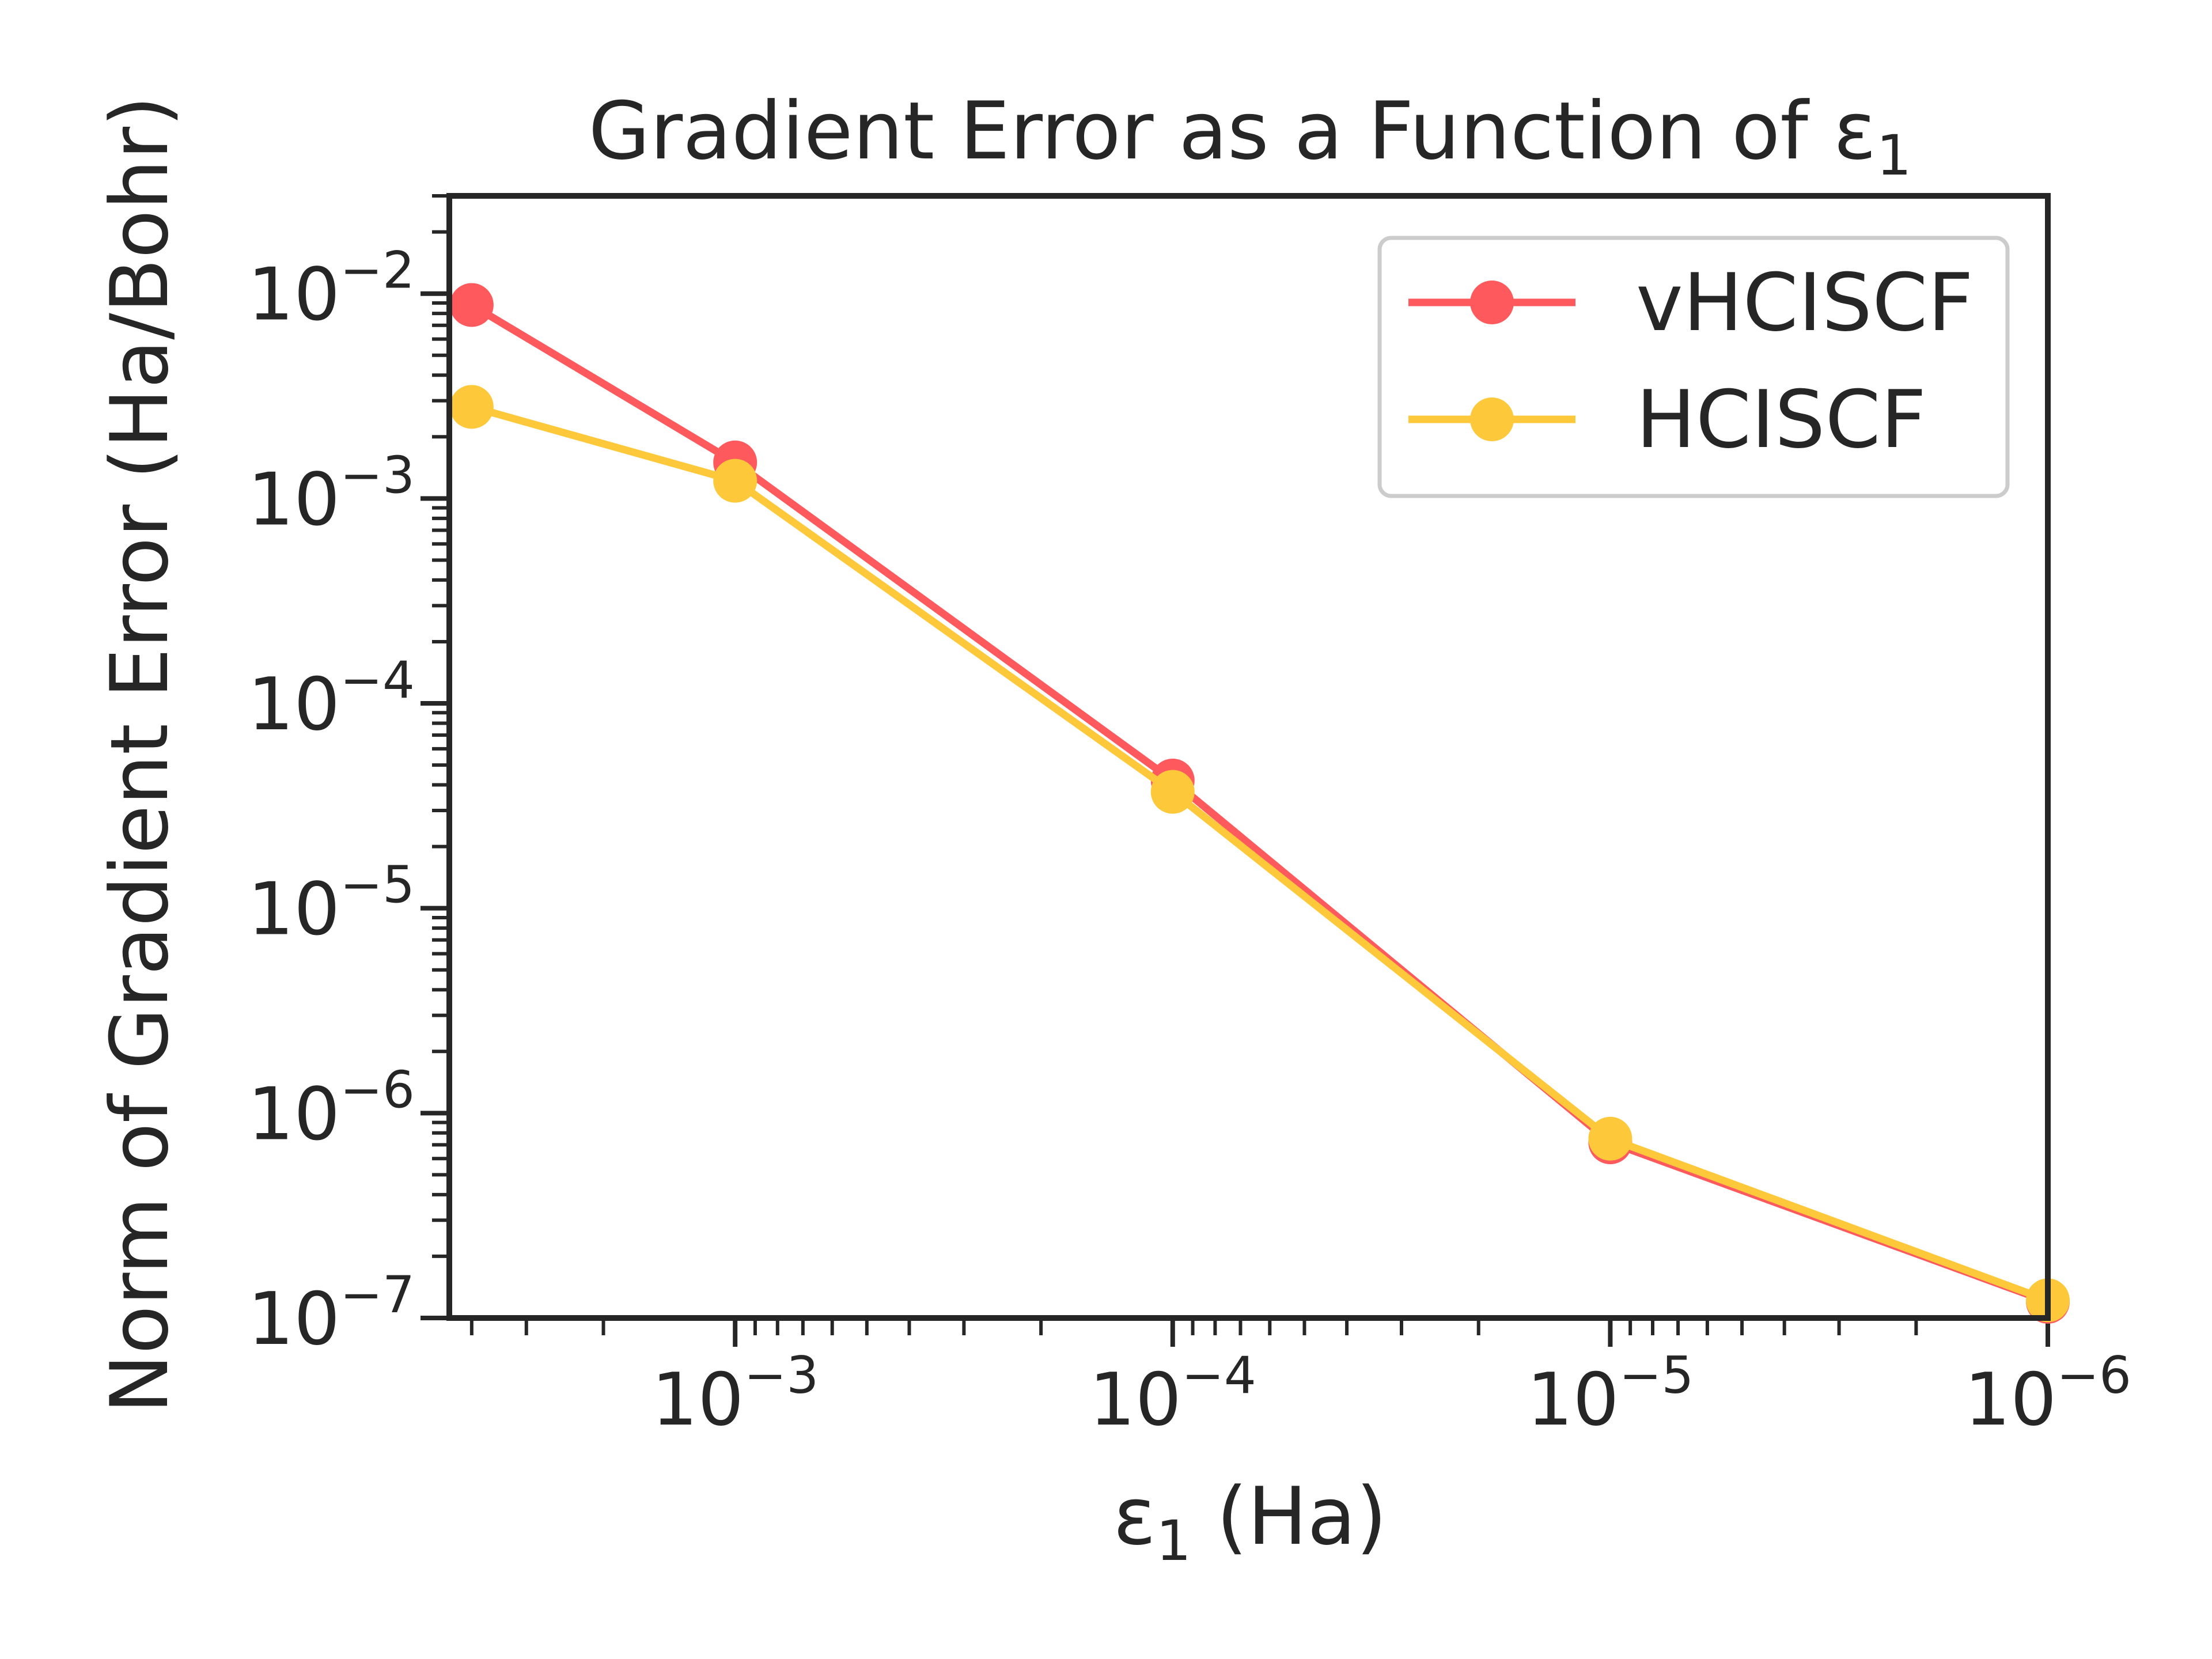 This screenshot has height=1659, width=2212. I want to click on x-tick-label: 10⁻⁴, so click(1172, 1394).